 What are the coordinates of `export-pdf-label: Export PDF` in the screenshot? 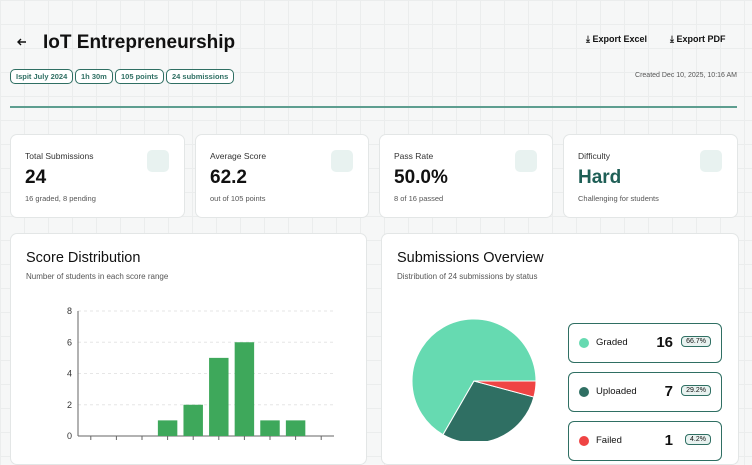 It's located at (701, 39).